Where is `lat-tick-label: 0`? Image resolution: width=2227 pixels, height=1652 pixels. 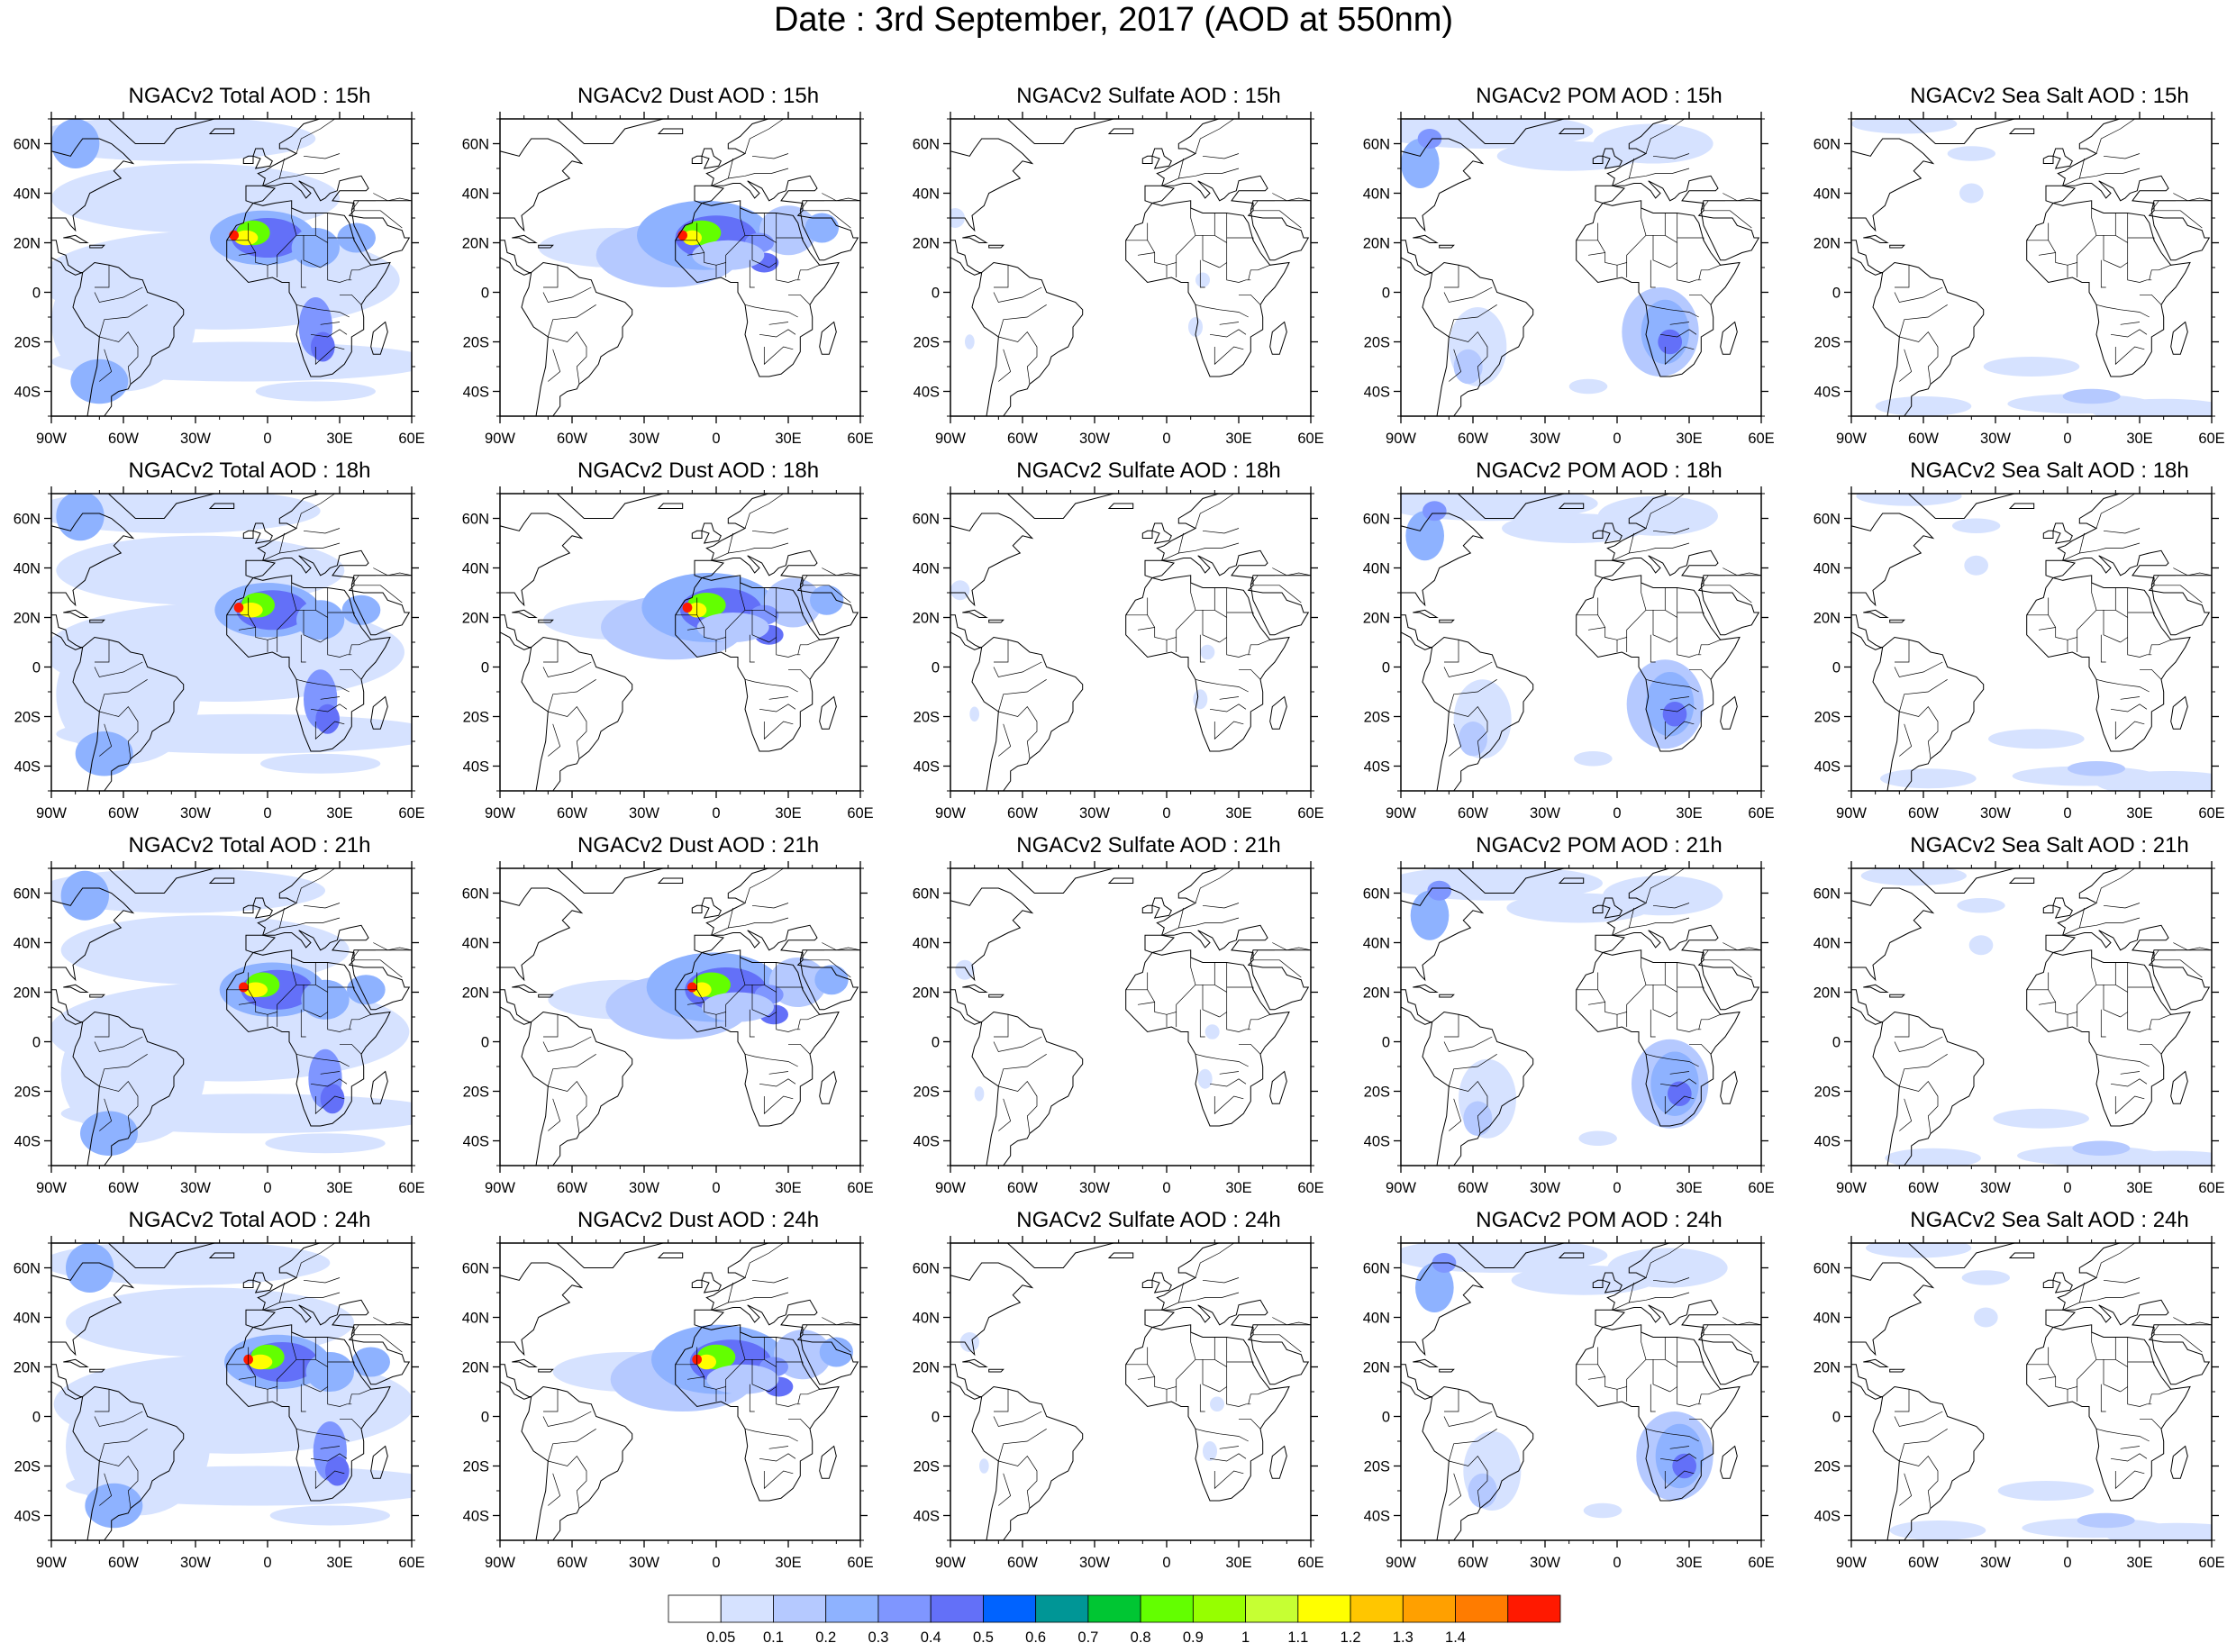
lat-tick-label: 0 is located at coordinates (36, 294).